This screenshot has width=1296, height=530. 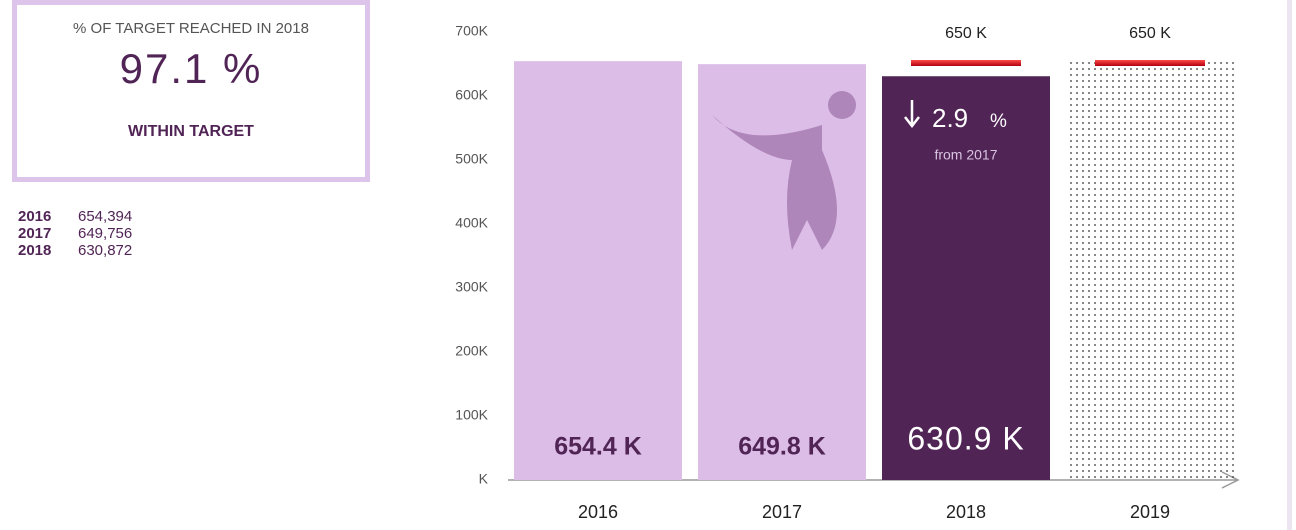 I want to click on x-tick-label: 2018, so click(x=966, y=512).